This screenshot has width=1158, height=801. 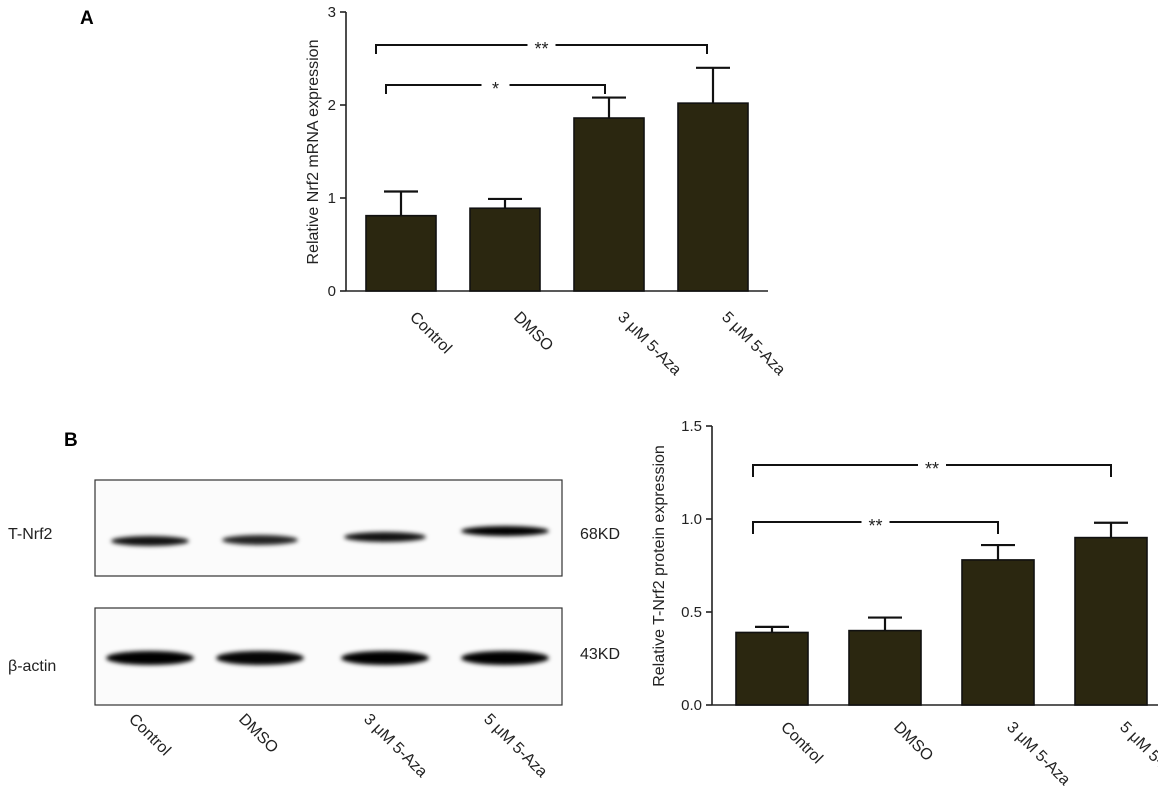 I want to click on blot-size-actin: 43KD, so click(x=600, y=654).